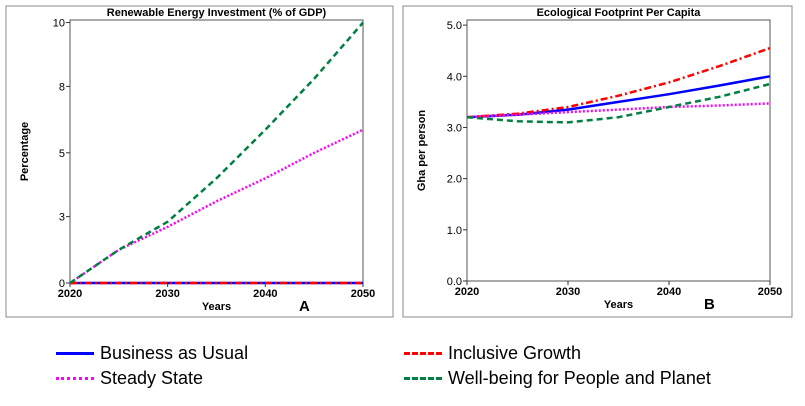  I want to click on legend-item-wb: Well-being for People and Planet, so click(557, 378).